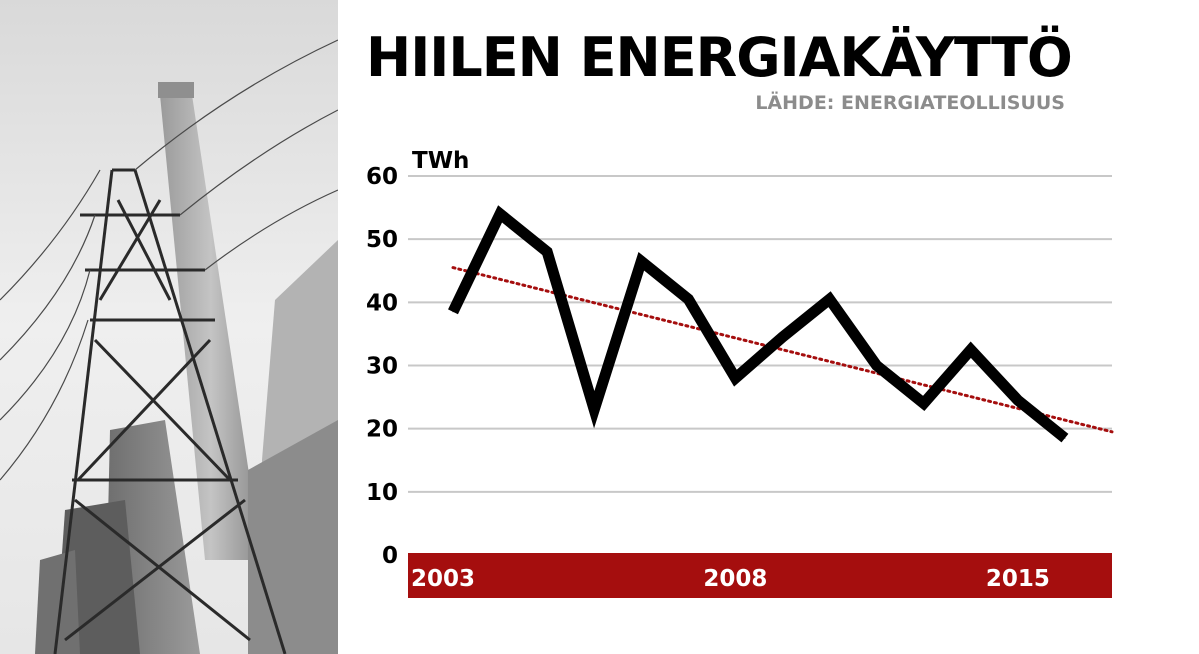 The height and width of the screenshot is (654, 1199). I want to click on trend-line-layer, so click(782, 350).